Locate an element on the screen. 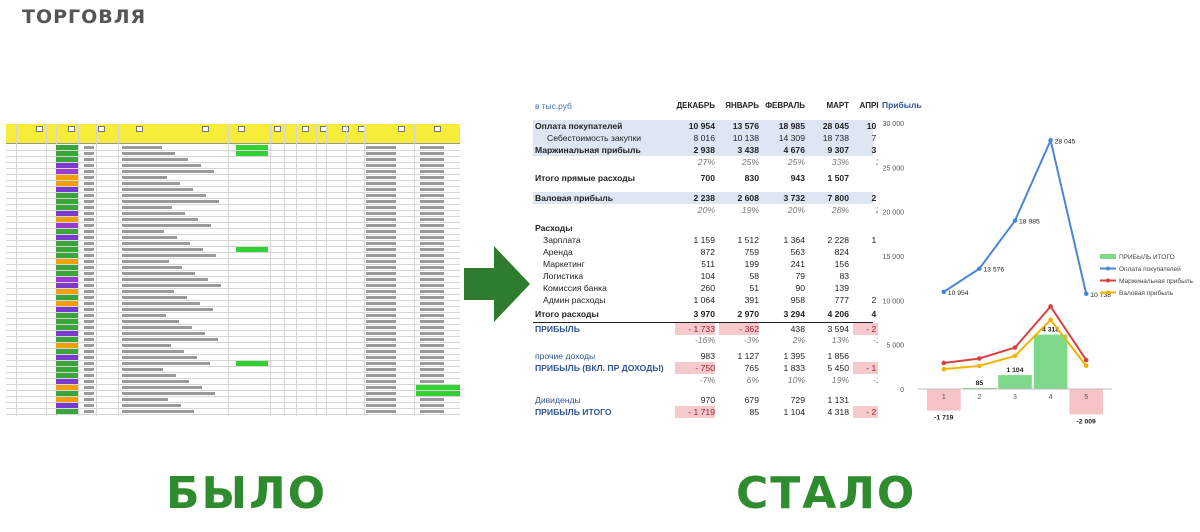 The height and width of the screenshot is (532, 1200). row-value: 104 is located at coordinates (707, 276).